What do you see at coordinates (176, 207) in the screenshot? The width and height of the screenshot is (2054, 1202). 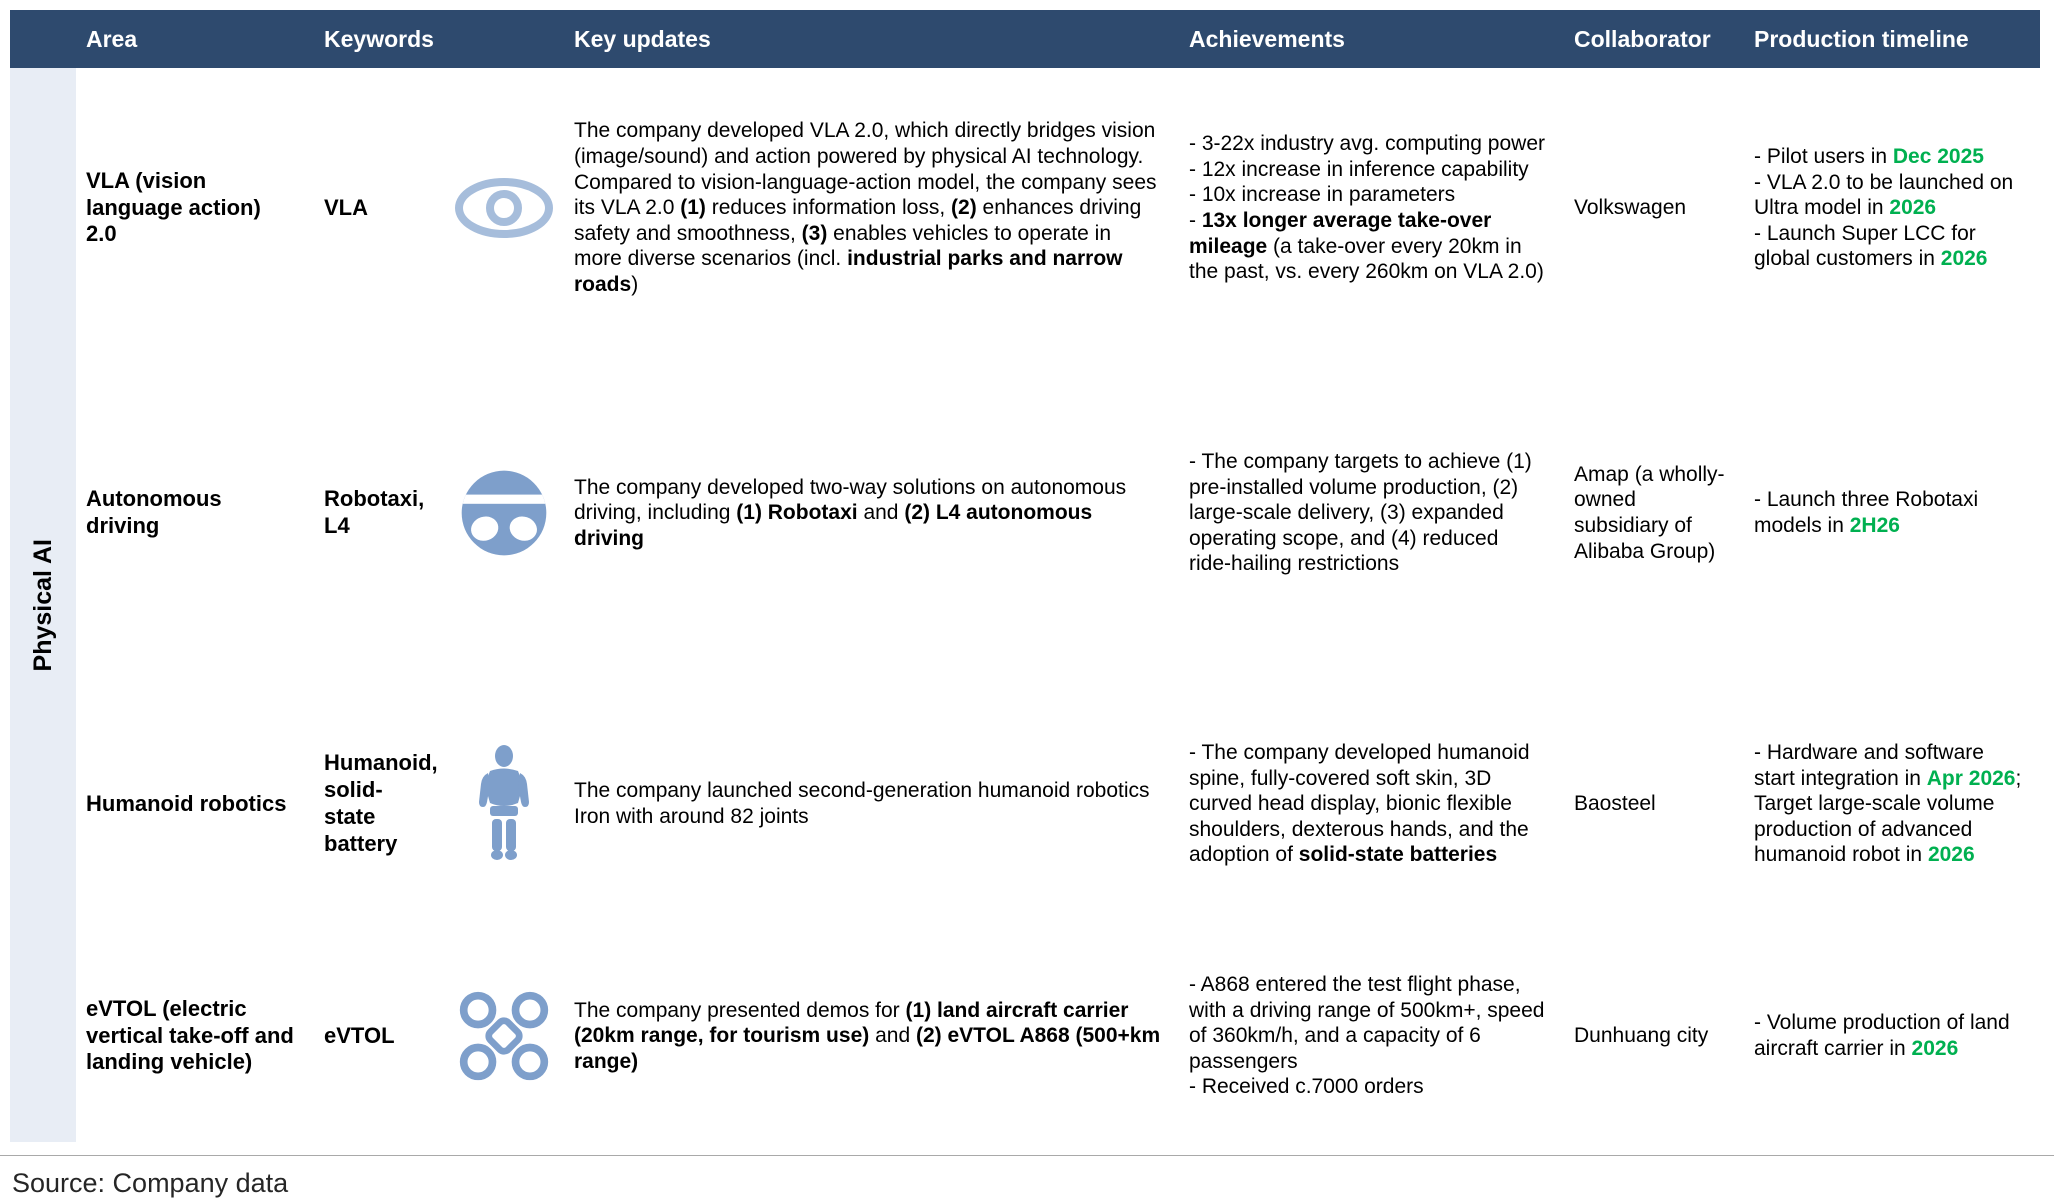 I see `area-text: VLA (vision language action) 2.0` at bounding box center [176, 207].